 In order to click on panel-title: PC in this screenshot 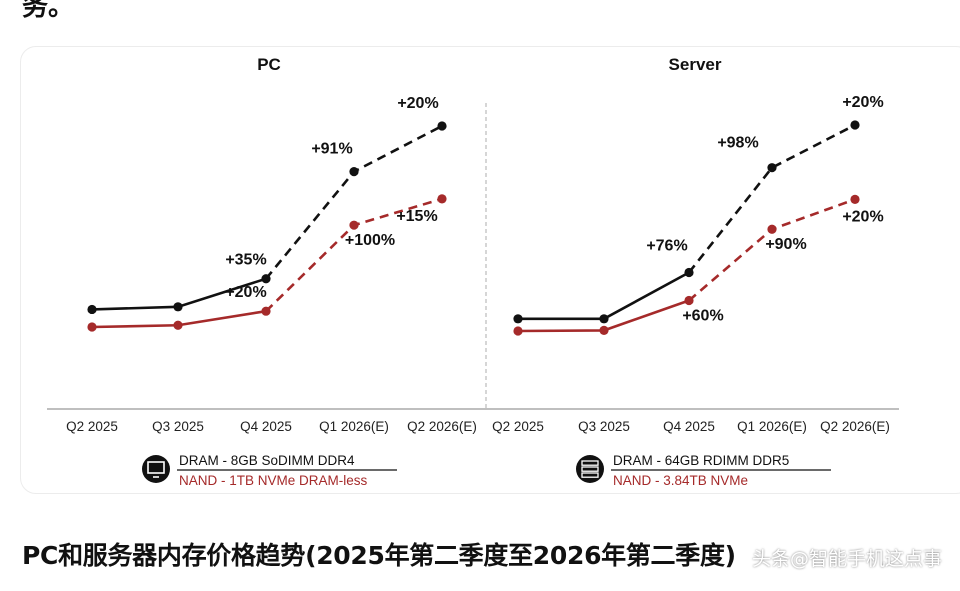, I will do `click(269, 64)`.